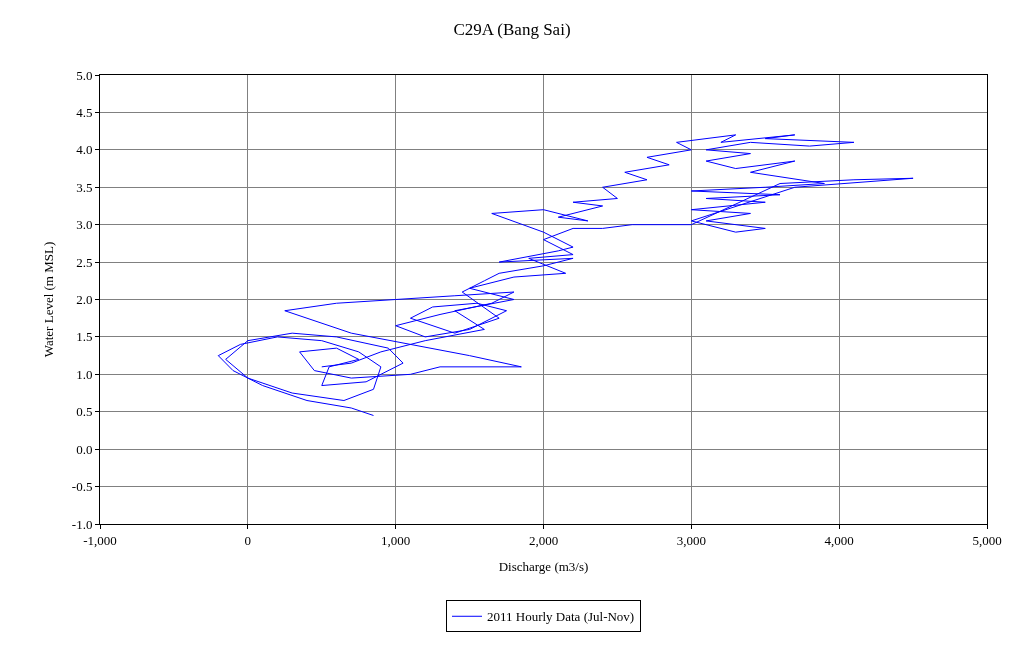  Describe the element at coordinates (543, 540) in the screenshot. I see `x-tick-label: 2,000` at that location.